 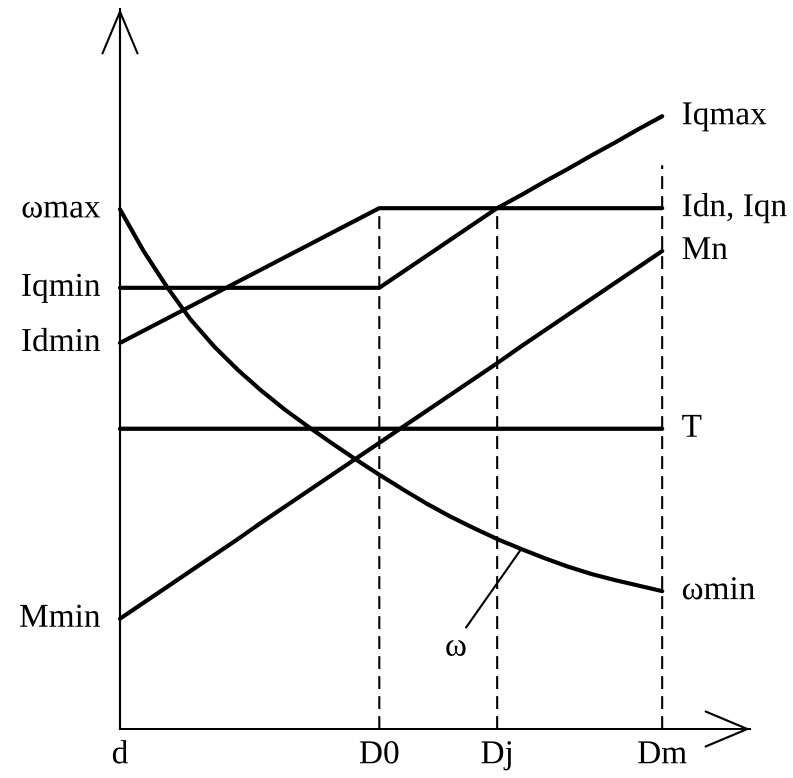 What do you see at coordinates (692, 425) in the screenshot?
I see `series-label: T` at bounding box center [692, 425].